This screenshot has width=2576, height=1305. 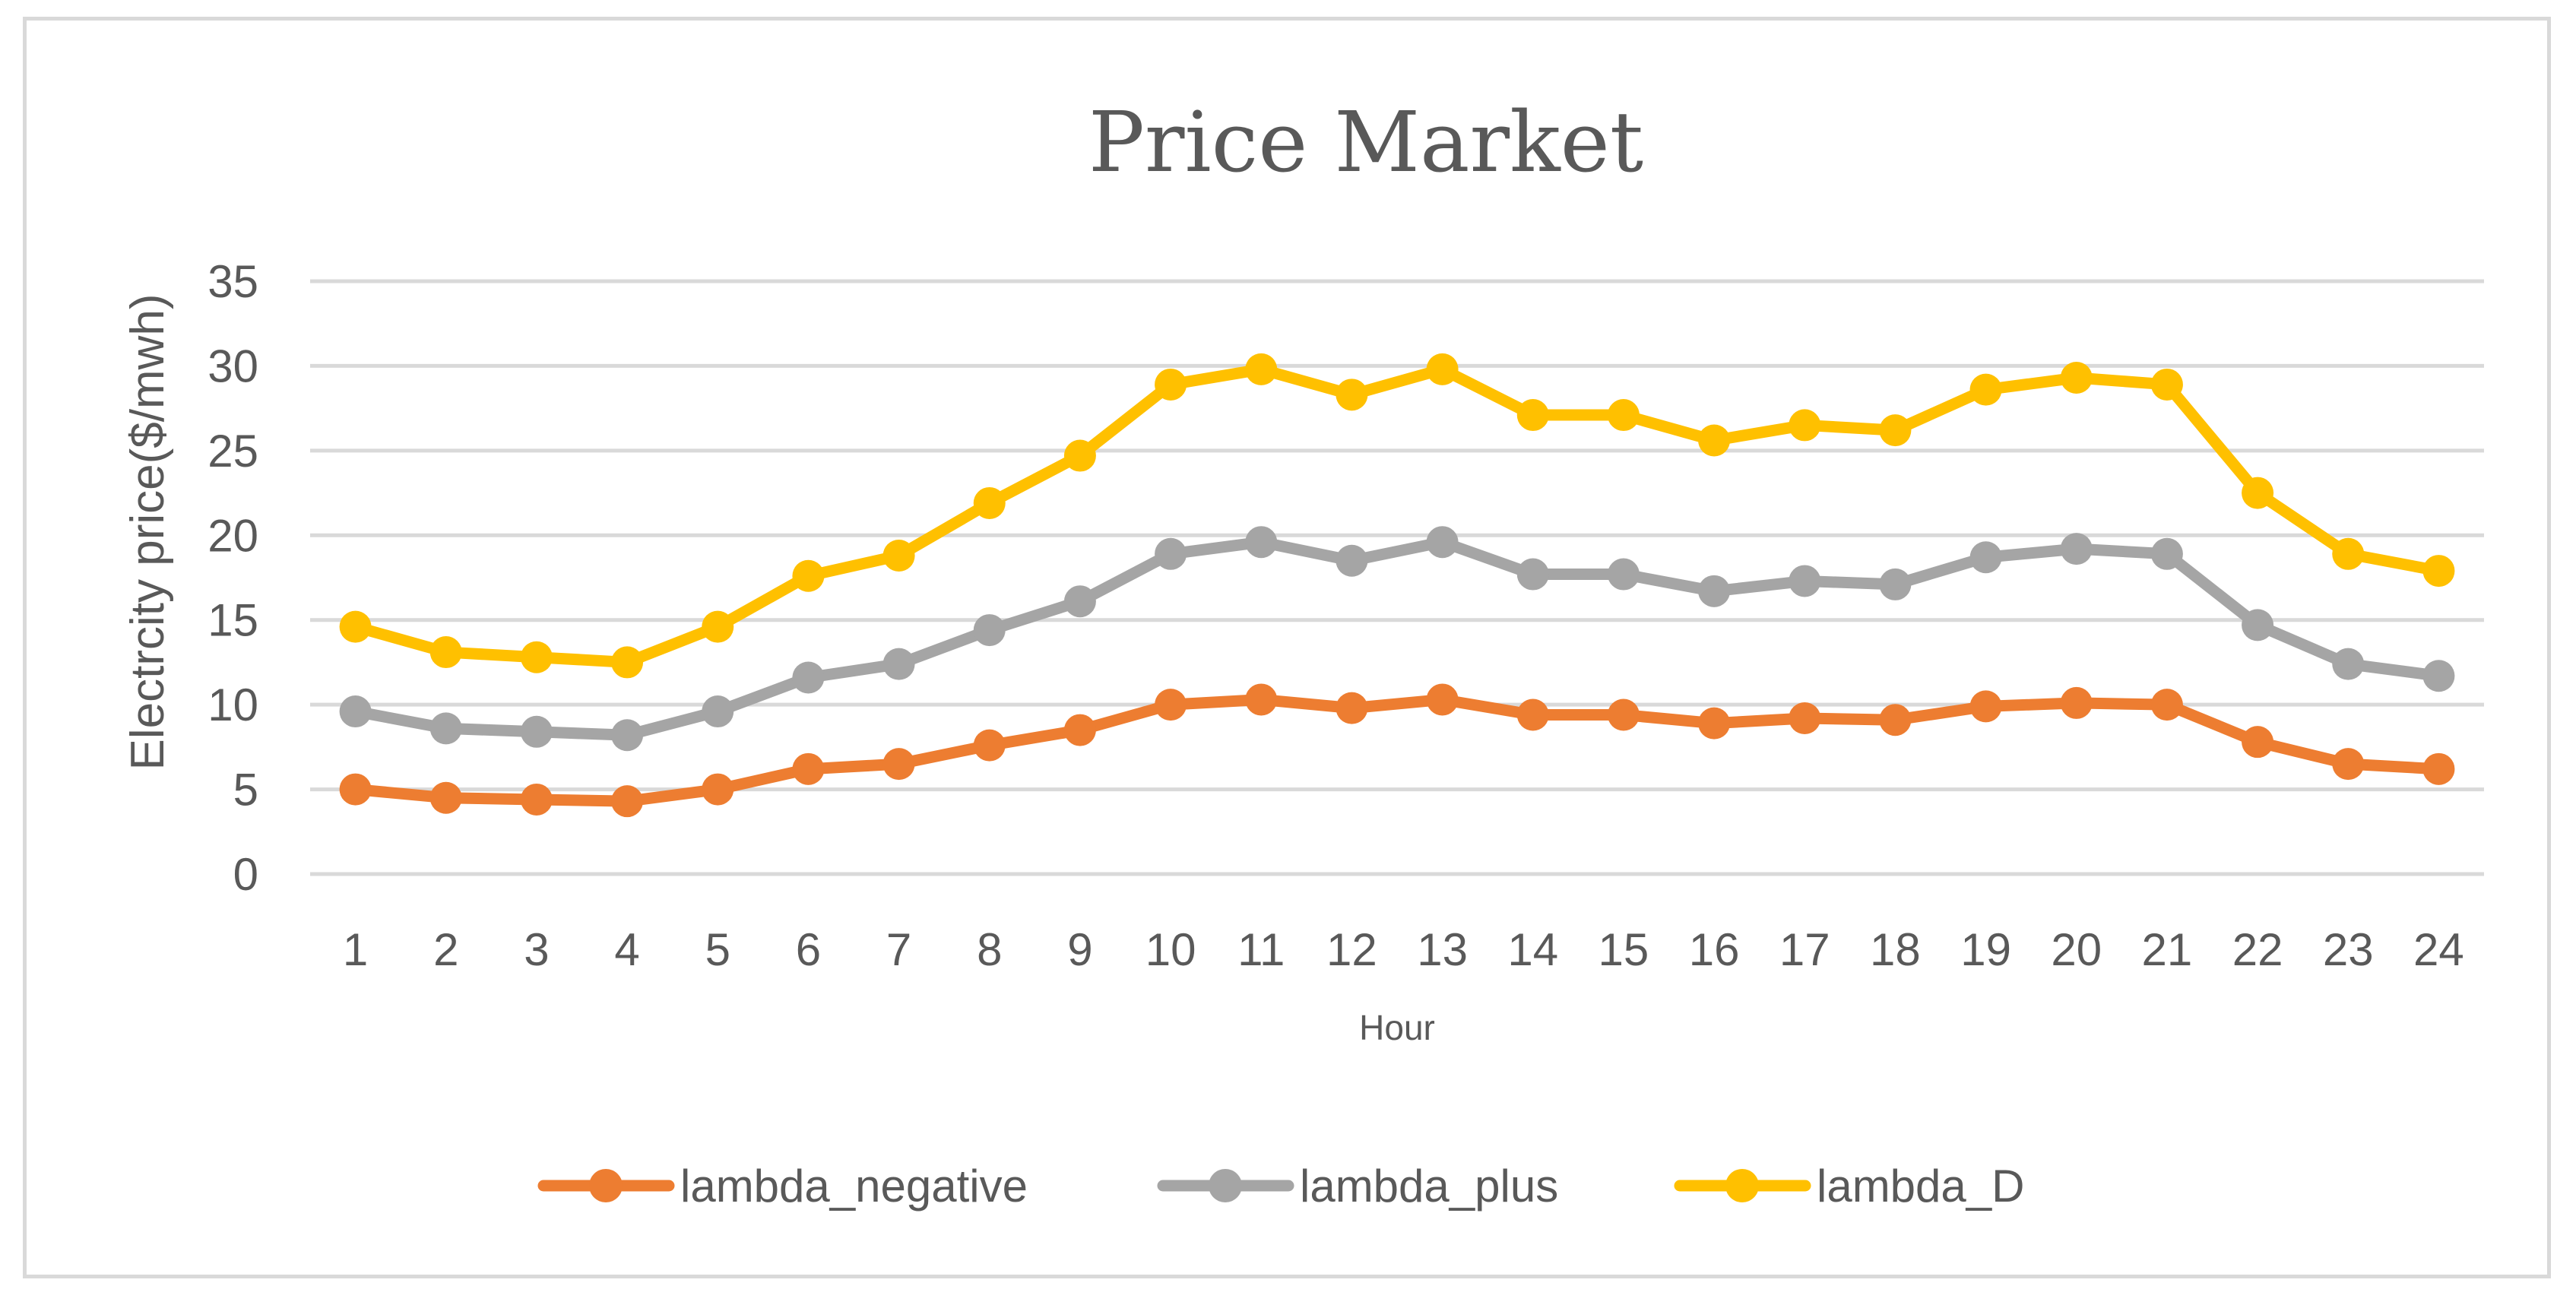 What do you see at coordinates (898, 950) in the screenshot?
I see `x-tick-label: 7` at bounding box center [898, 950].